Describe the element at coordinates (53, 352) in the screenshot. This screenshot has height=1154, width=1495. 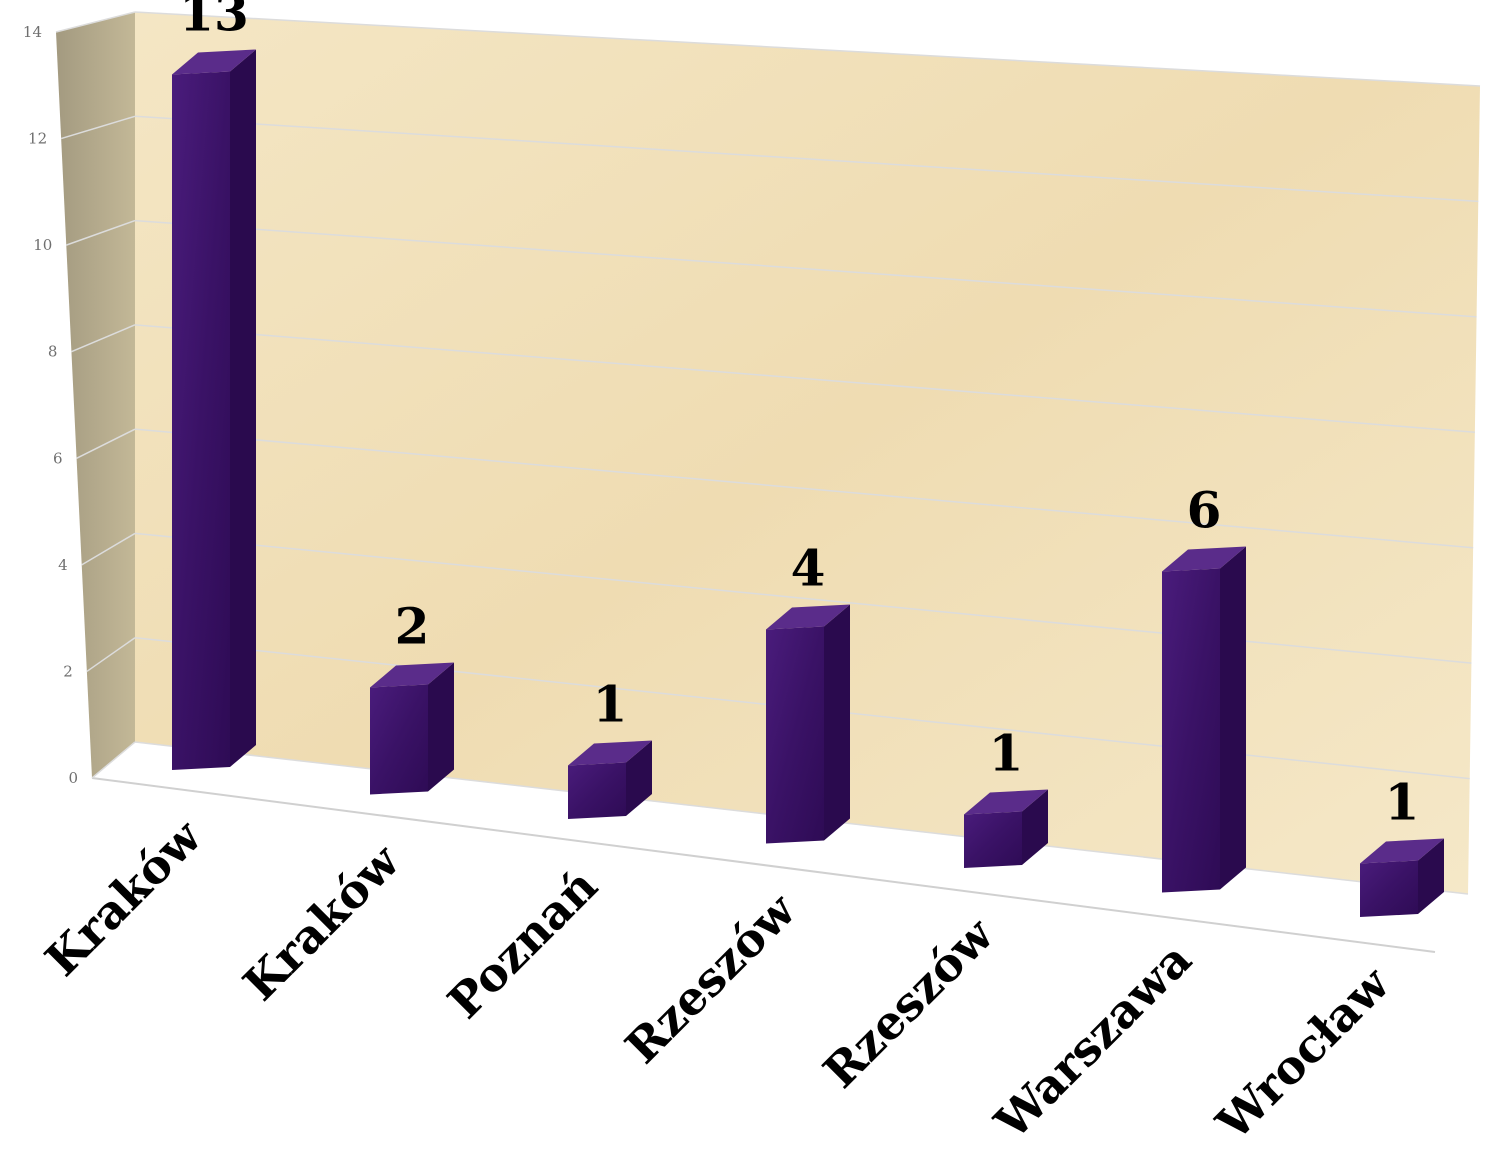
I see `y-tick-label: 8` at that location.